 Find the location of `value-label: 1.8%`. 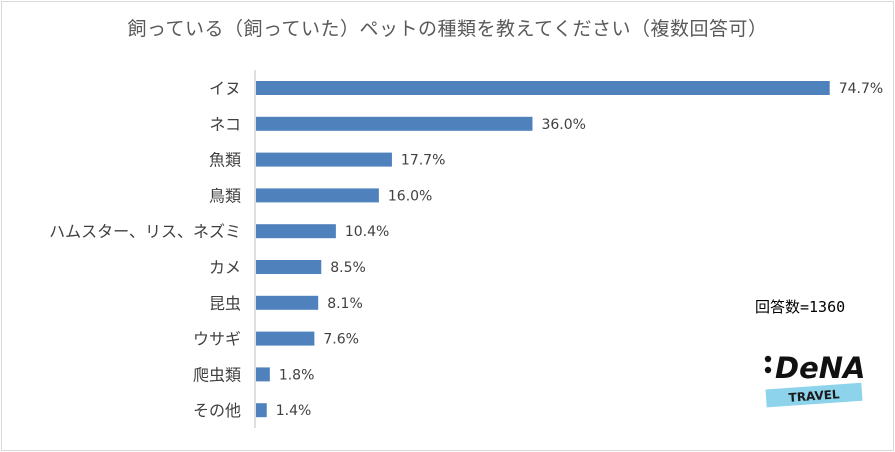

value-label: 1.8% is located at coordinates (297, 375).